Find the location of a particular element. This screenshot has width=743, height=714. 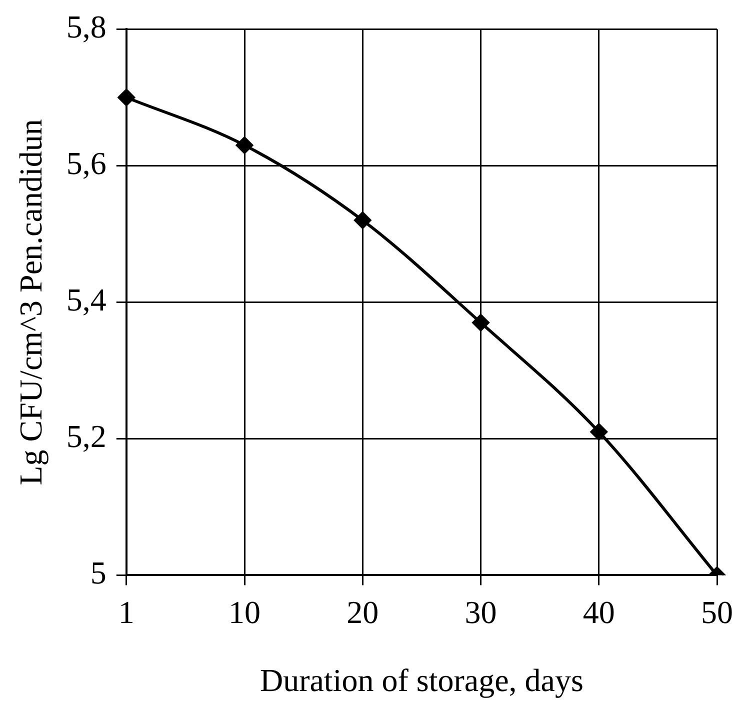

y-tick-label: 5,4 is located at coordinates (86, 300).